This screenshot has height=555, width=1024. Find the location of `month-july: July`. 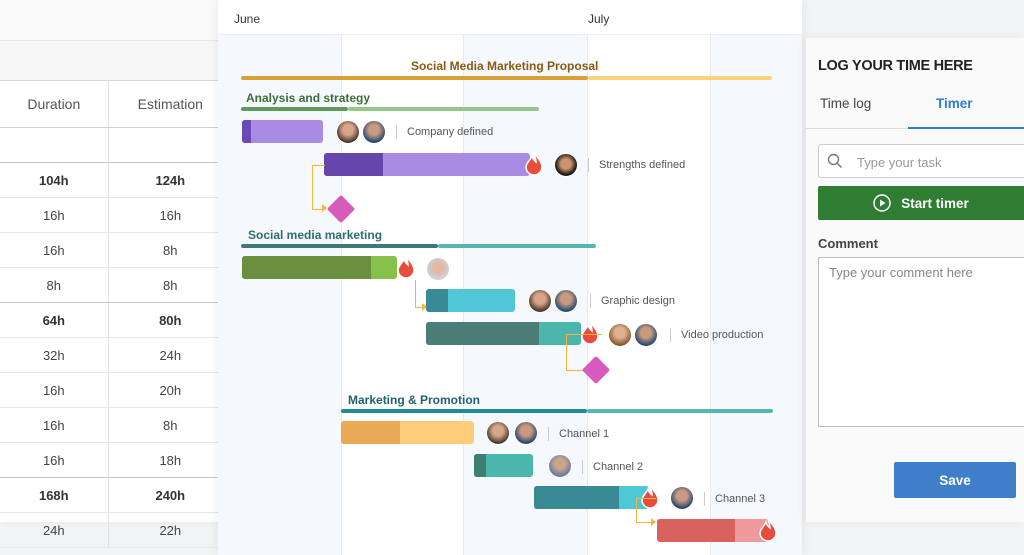

month-july: July is located at coordinates (599, 19).